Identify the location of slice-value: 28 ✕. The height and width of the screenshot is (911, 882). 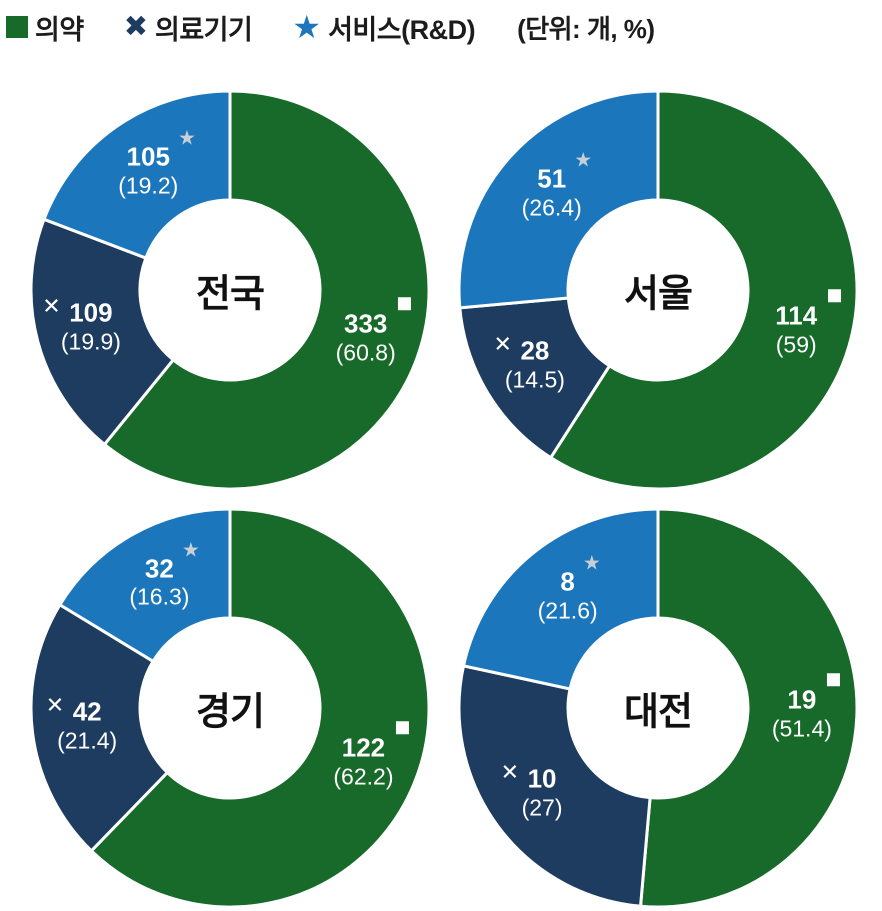
(521, 347).